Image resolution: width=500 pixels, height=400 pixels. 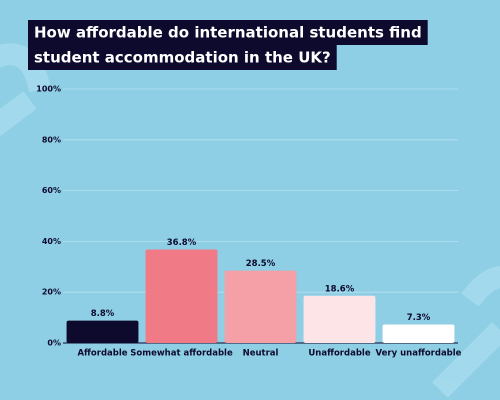 I want to click on value-label: 7.3%, so click(x=419, y=318).